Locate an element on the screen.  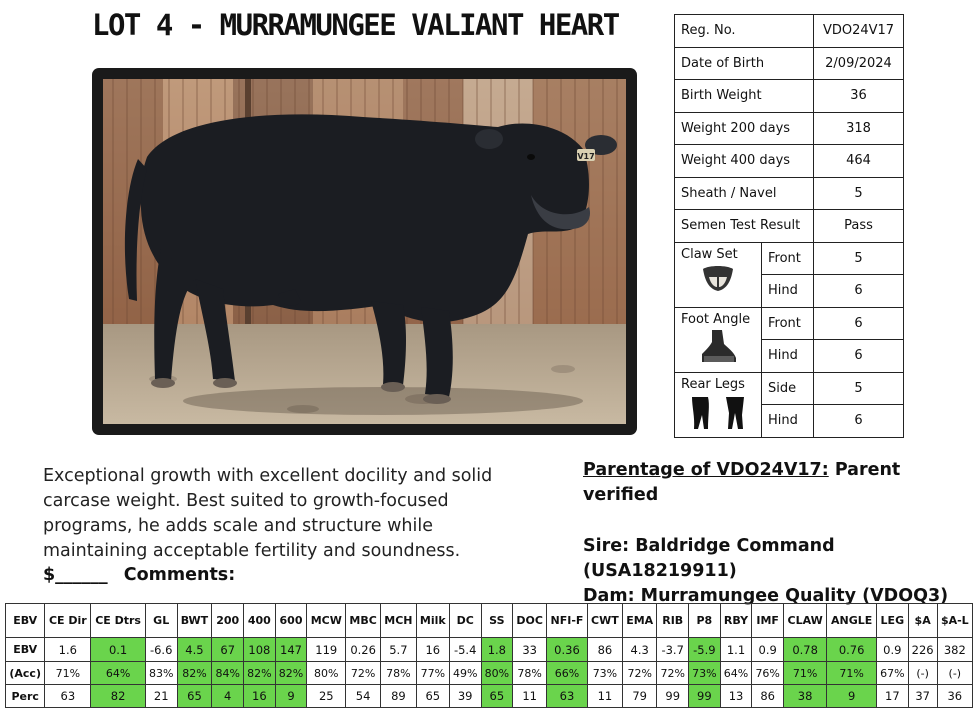
ebv-header-cell: CE Dir is located at coordinates (68, 620).